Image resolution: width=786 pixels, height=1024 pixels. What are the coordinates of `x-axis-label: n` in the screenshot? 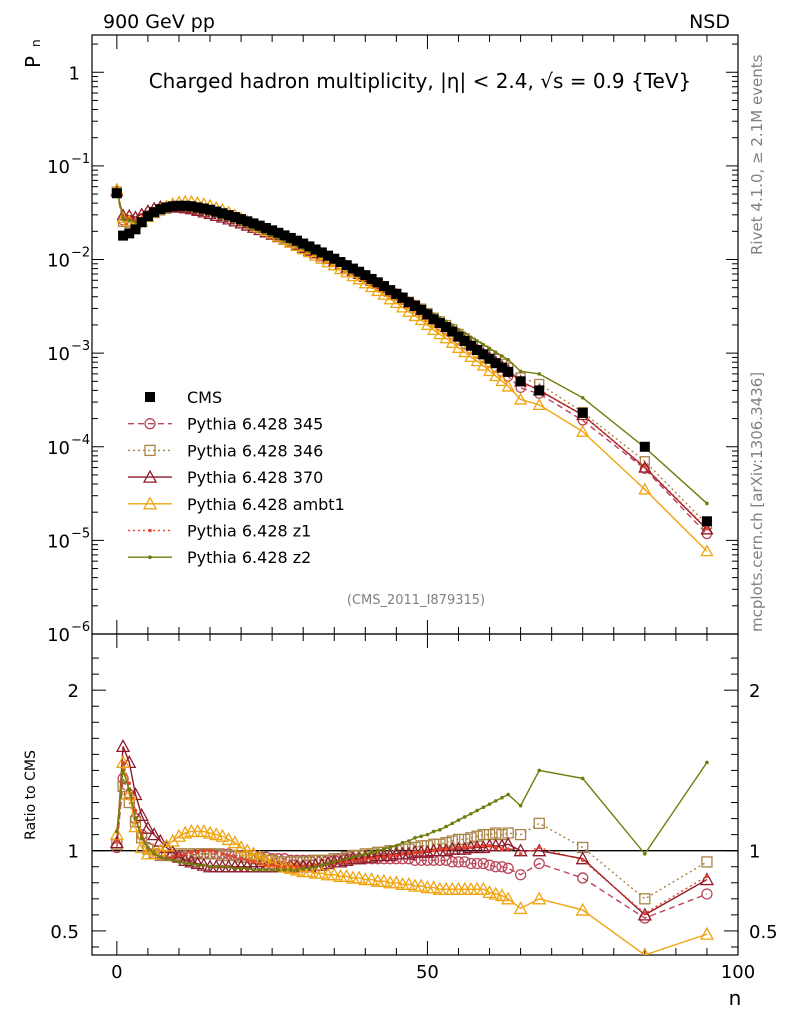 It's located at (735, 998).